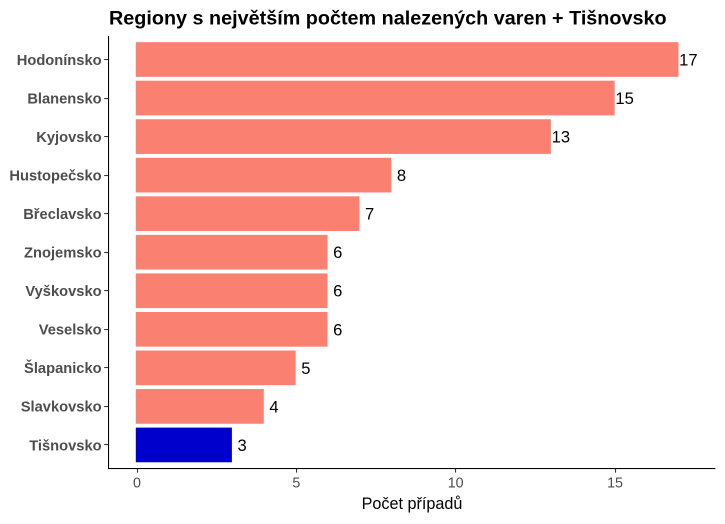 The width and height of the screenshot is (725, 524). Describe the element at coordinates (456, 483) in the screenshot. I see `svg-text: 10` at that location.